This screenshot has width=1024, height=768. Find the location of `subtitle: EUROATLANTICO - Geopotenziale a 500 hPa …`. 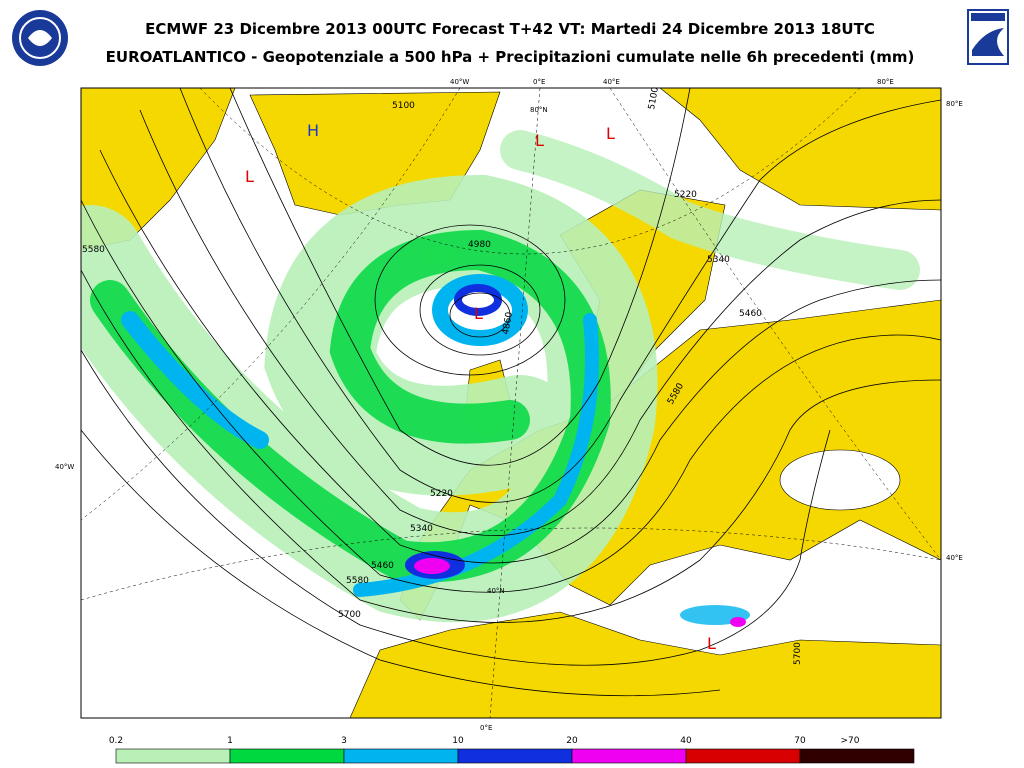

subtitle: EUROATLANTICO - Geopotenziale a 500 hPa … is located at coordinates (510, 57).